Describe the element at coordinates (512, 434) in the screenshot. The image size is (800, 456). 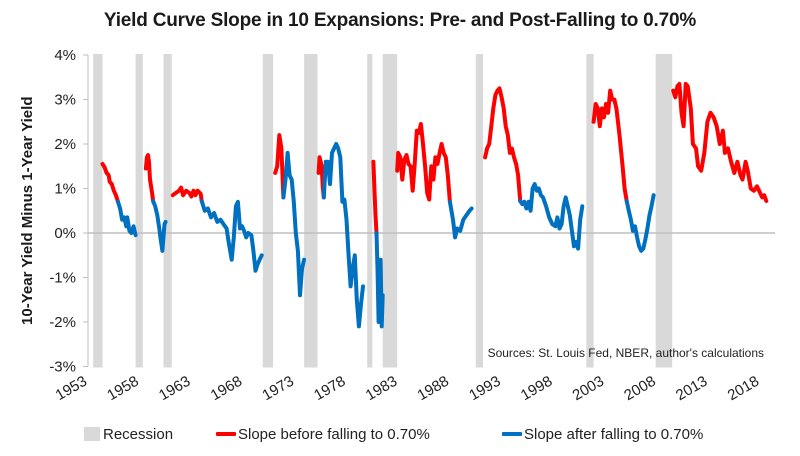
I see `legend-swatch-after` at that location.